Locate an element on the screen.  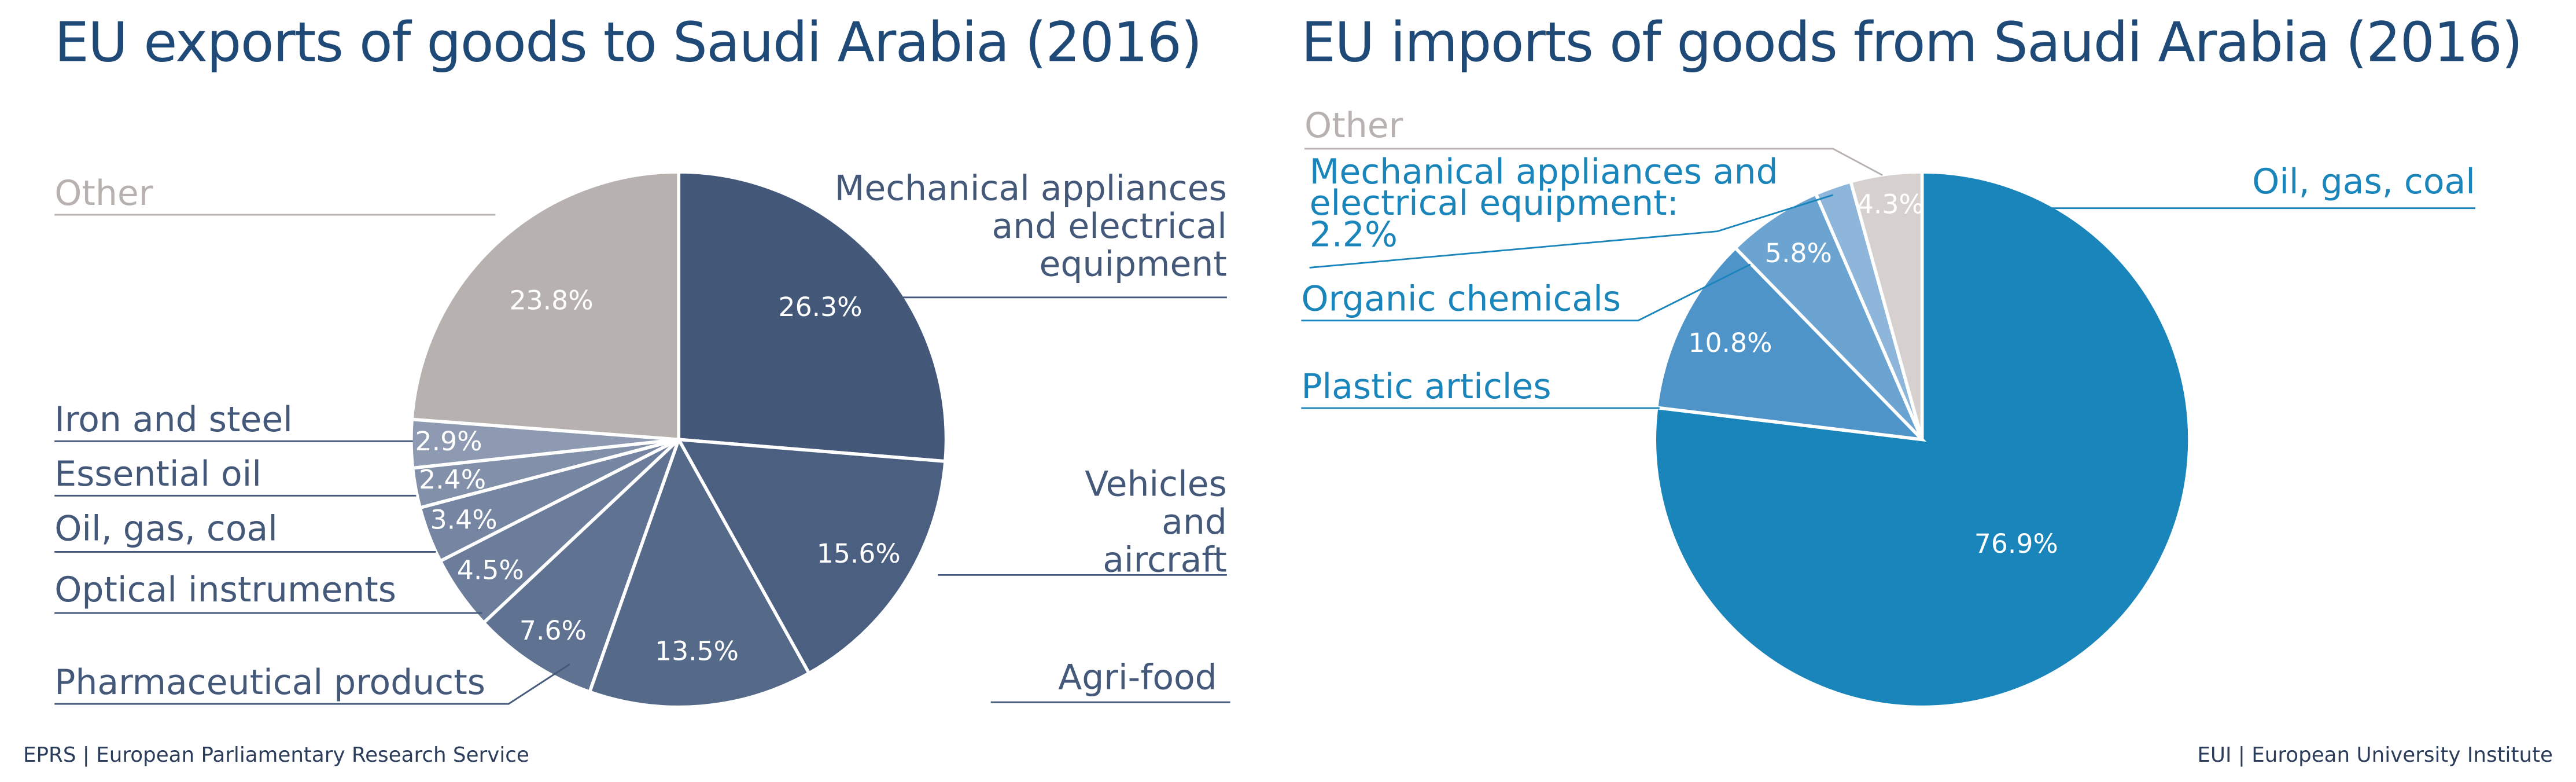
value-label: 7.6% is located at coordinates (553, 630).